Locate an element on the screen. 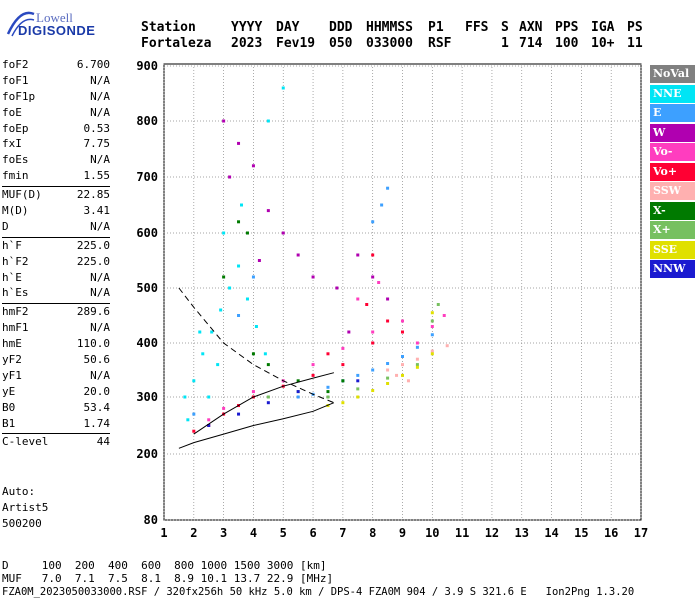 This screenshot has width=700, height=600. legend-item-nne: NNE is located at coordinates (672, 93).